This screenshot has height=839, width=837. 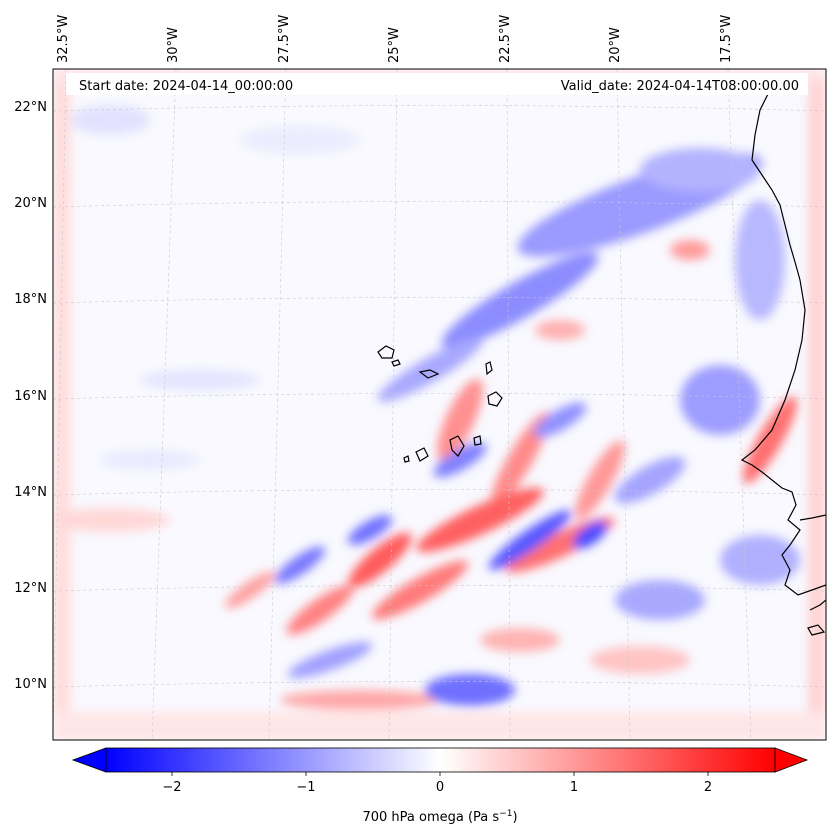 I want to click on lon-label: 17.5°W, so click(x=726, y=39).